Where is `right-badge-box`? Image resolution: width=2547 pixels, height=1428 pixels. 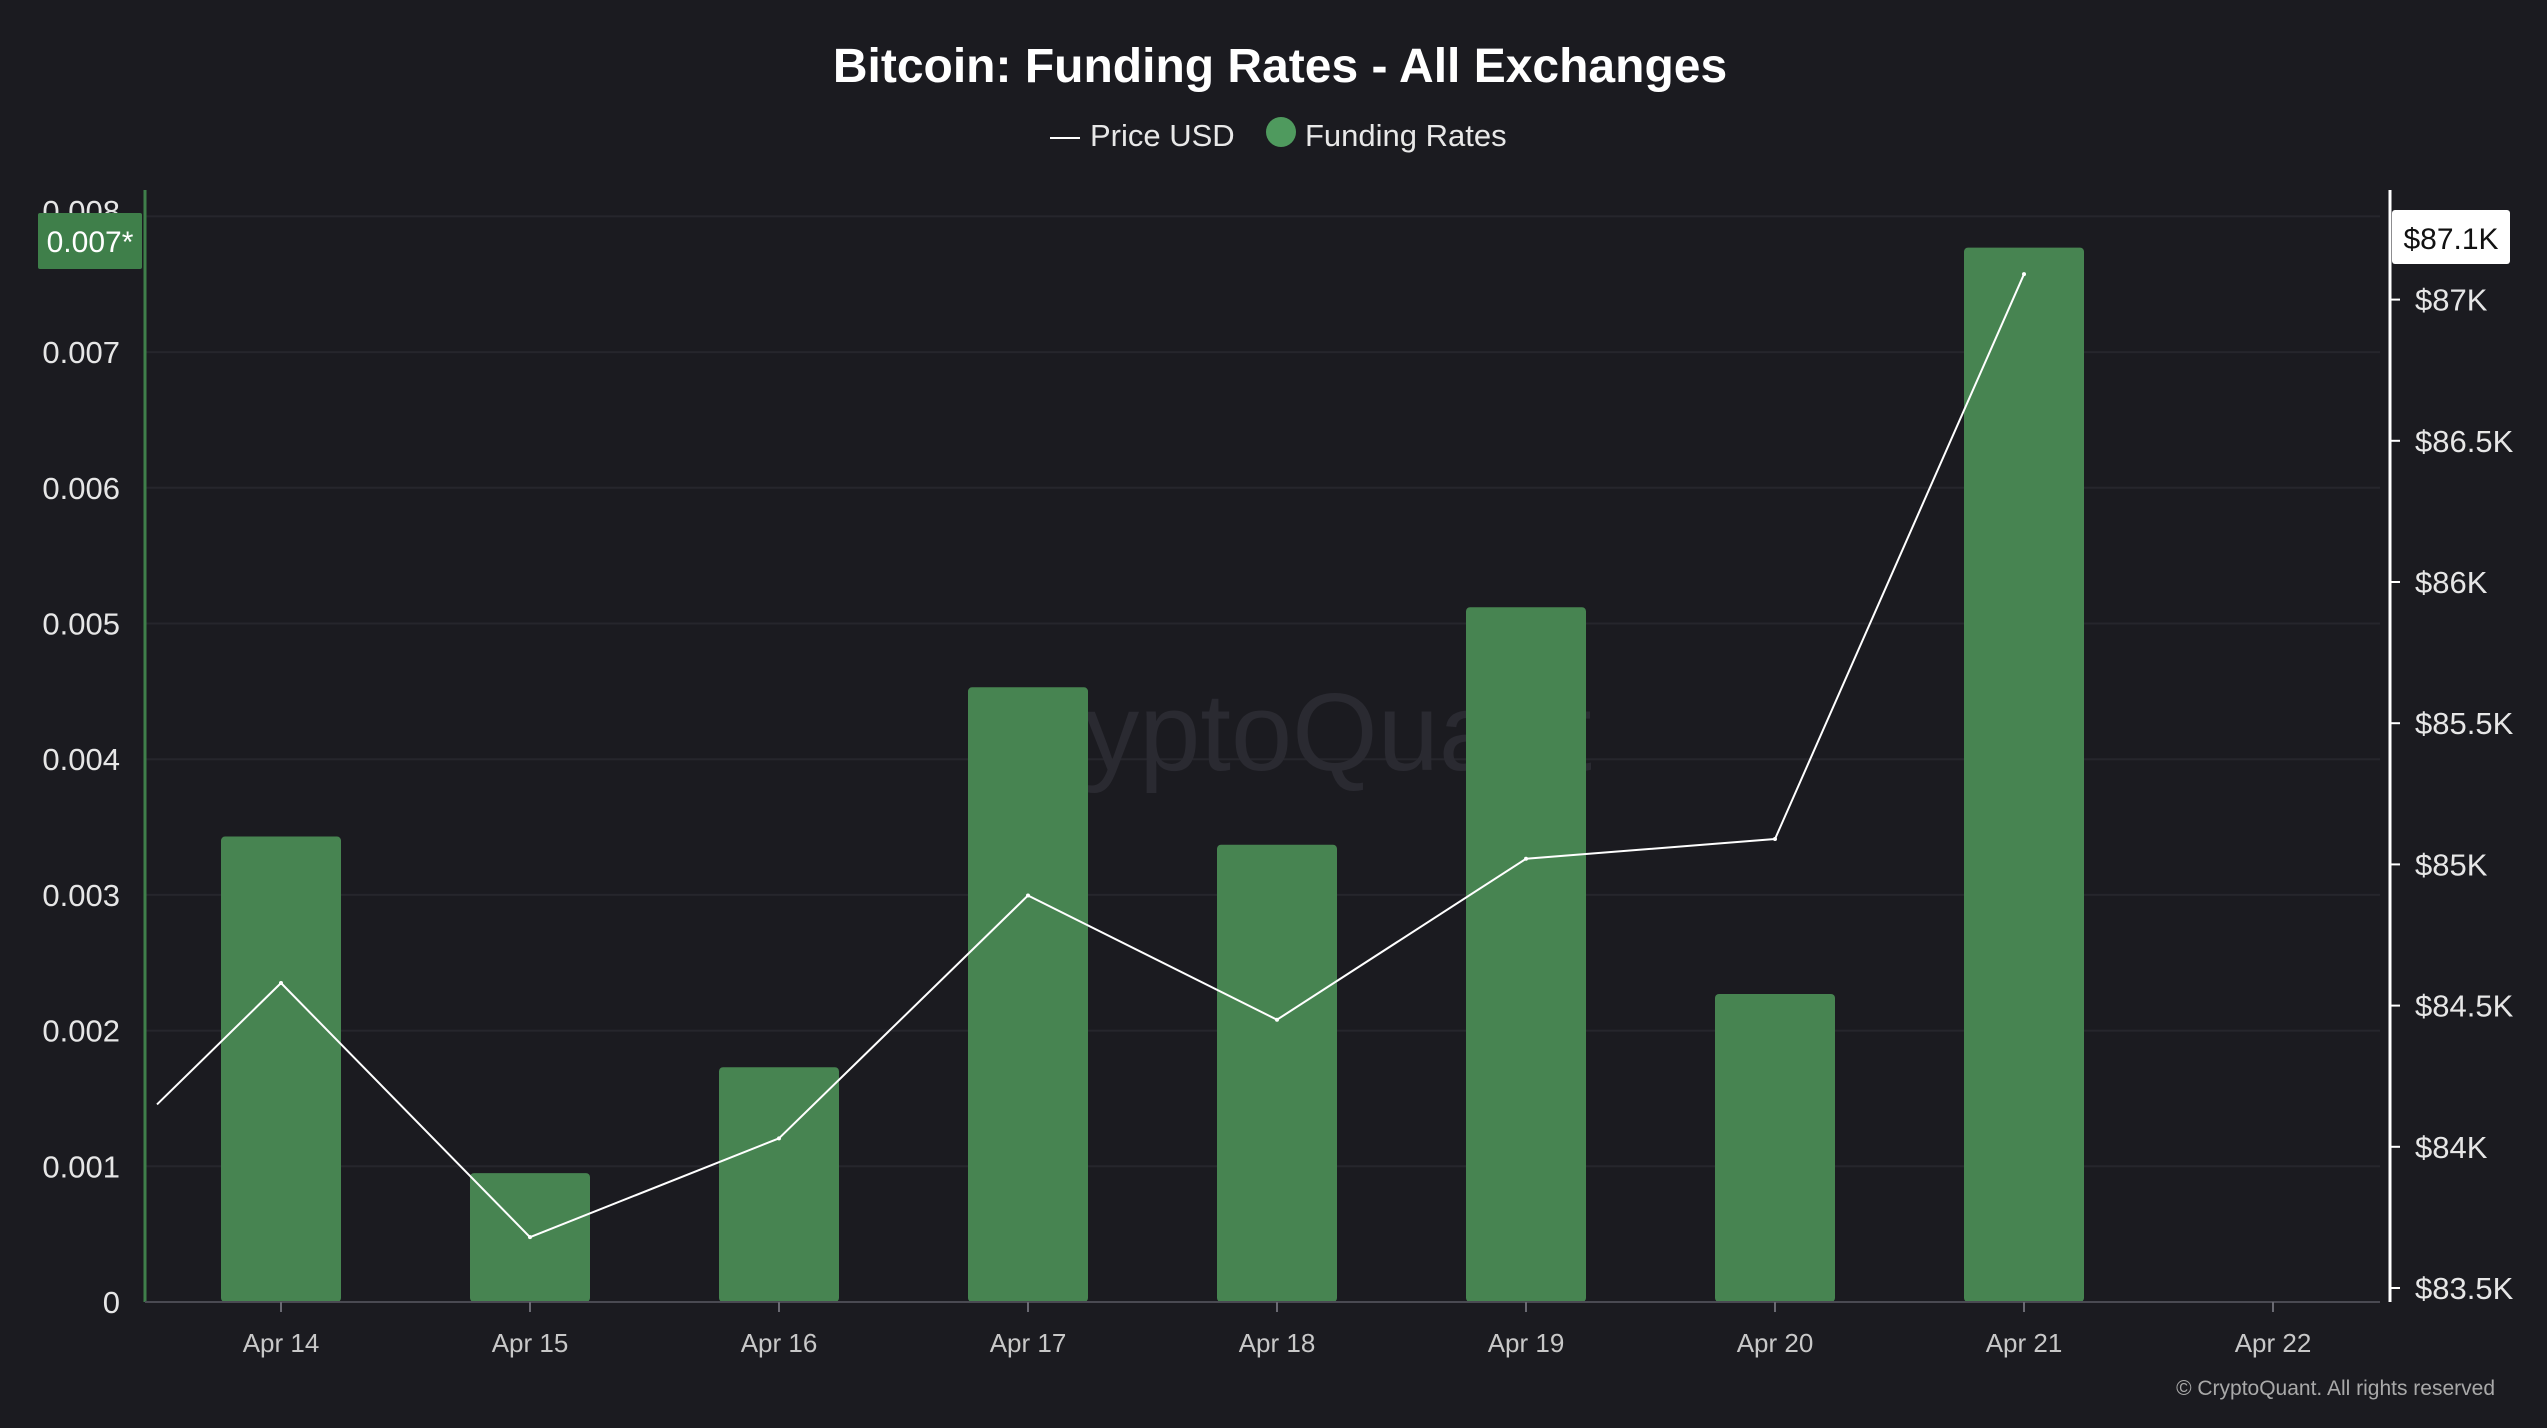
right-badge-box is located at coordinates (2451, 237).